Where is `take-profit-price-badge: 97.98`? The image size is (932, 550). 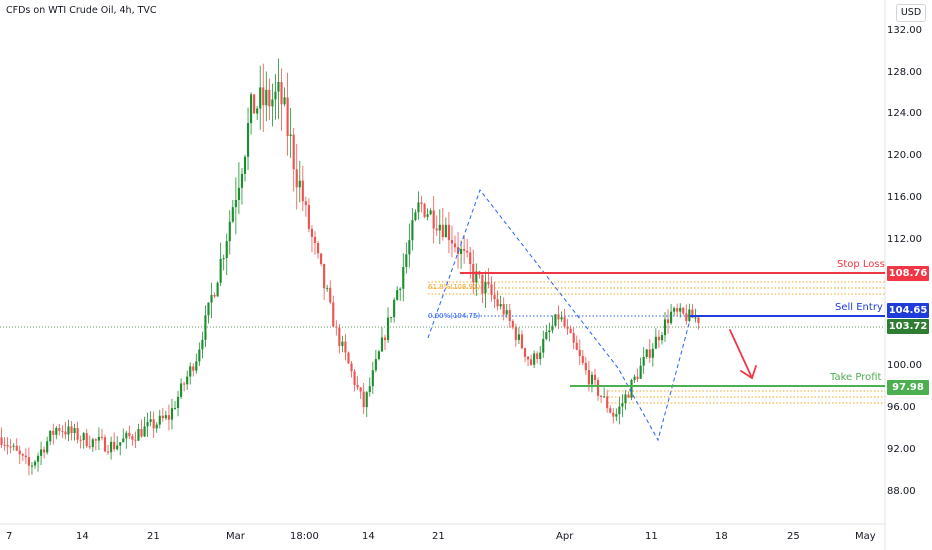
take-profit-price-badge: 97.98 is located at coordinates (908, 387).